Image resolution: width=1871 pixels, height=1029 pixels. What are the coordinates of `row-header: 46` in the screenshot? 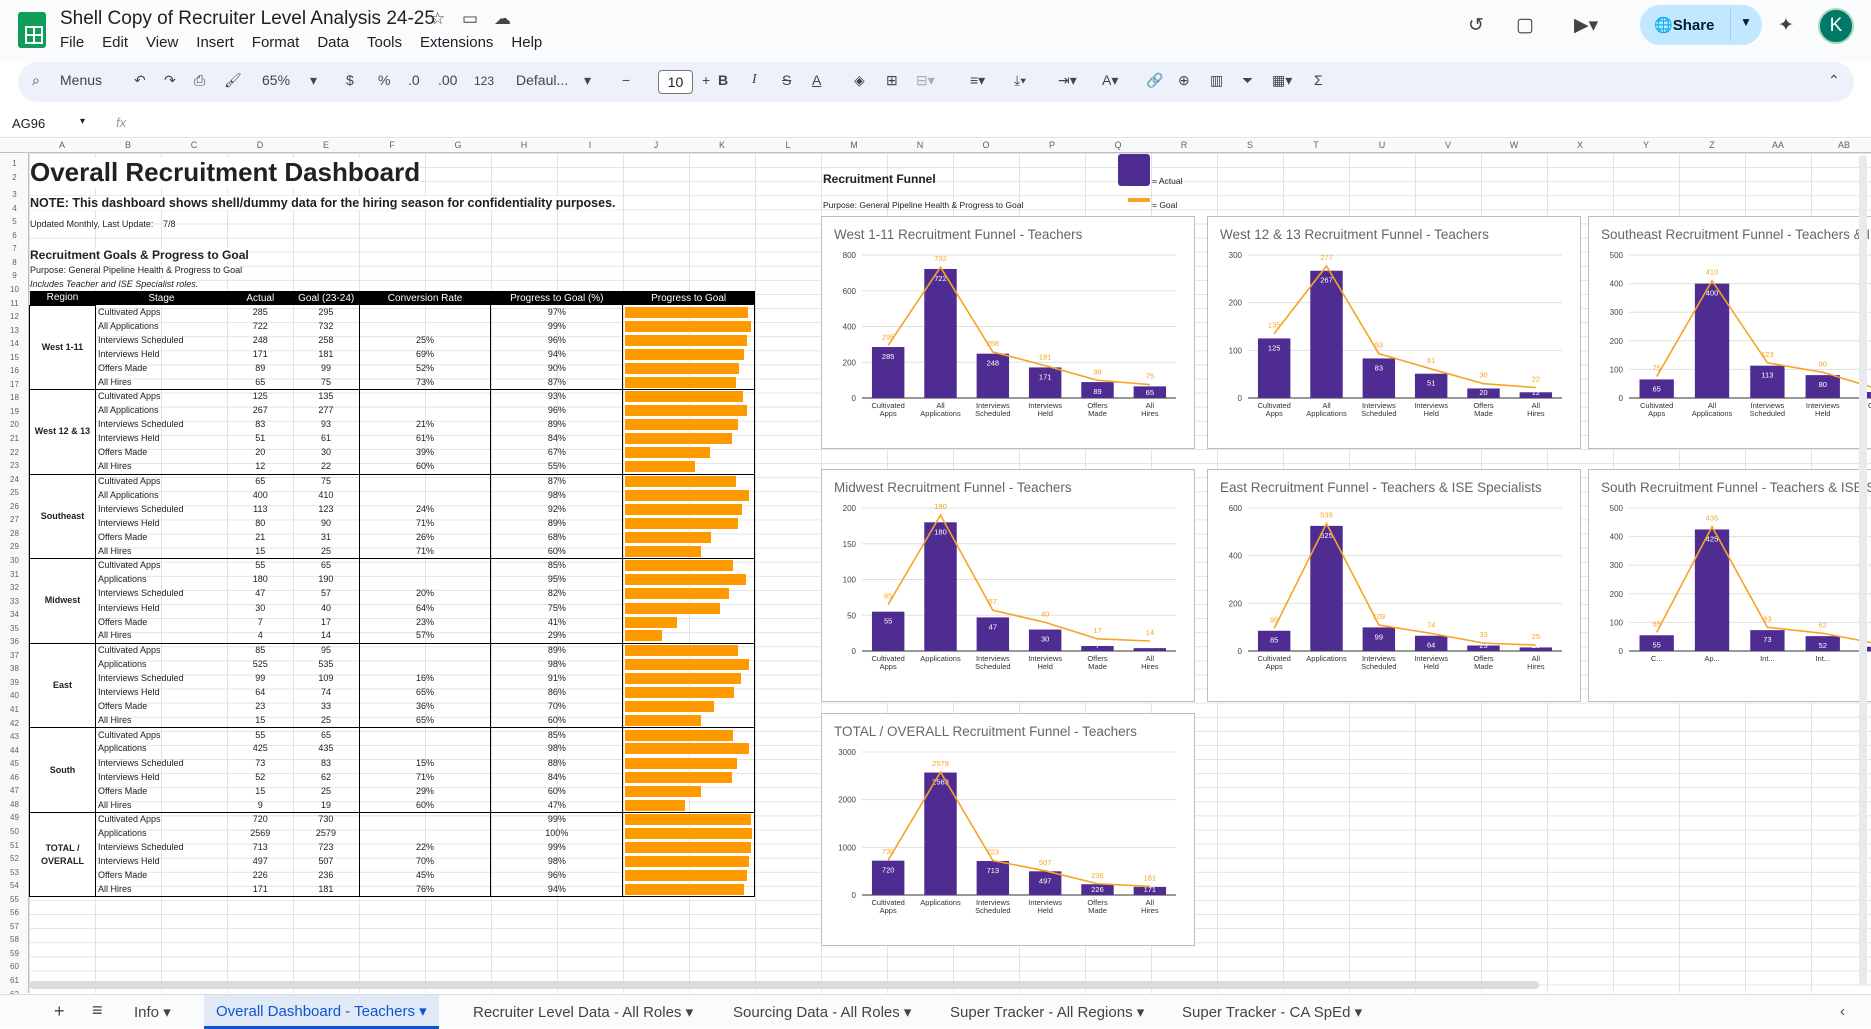 It's located at (14, 777).